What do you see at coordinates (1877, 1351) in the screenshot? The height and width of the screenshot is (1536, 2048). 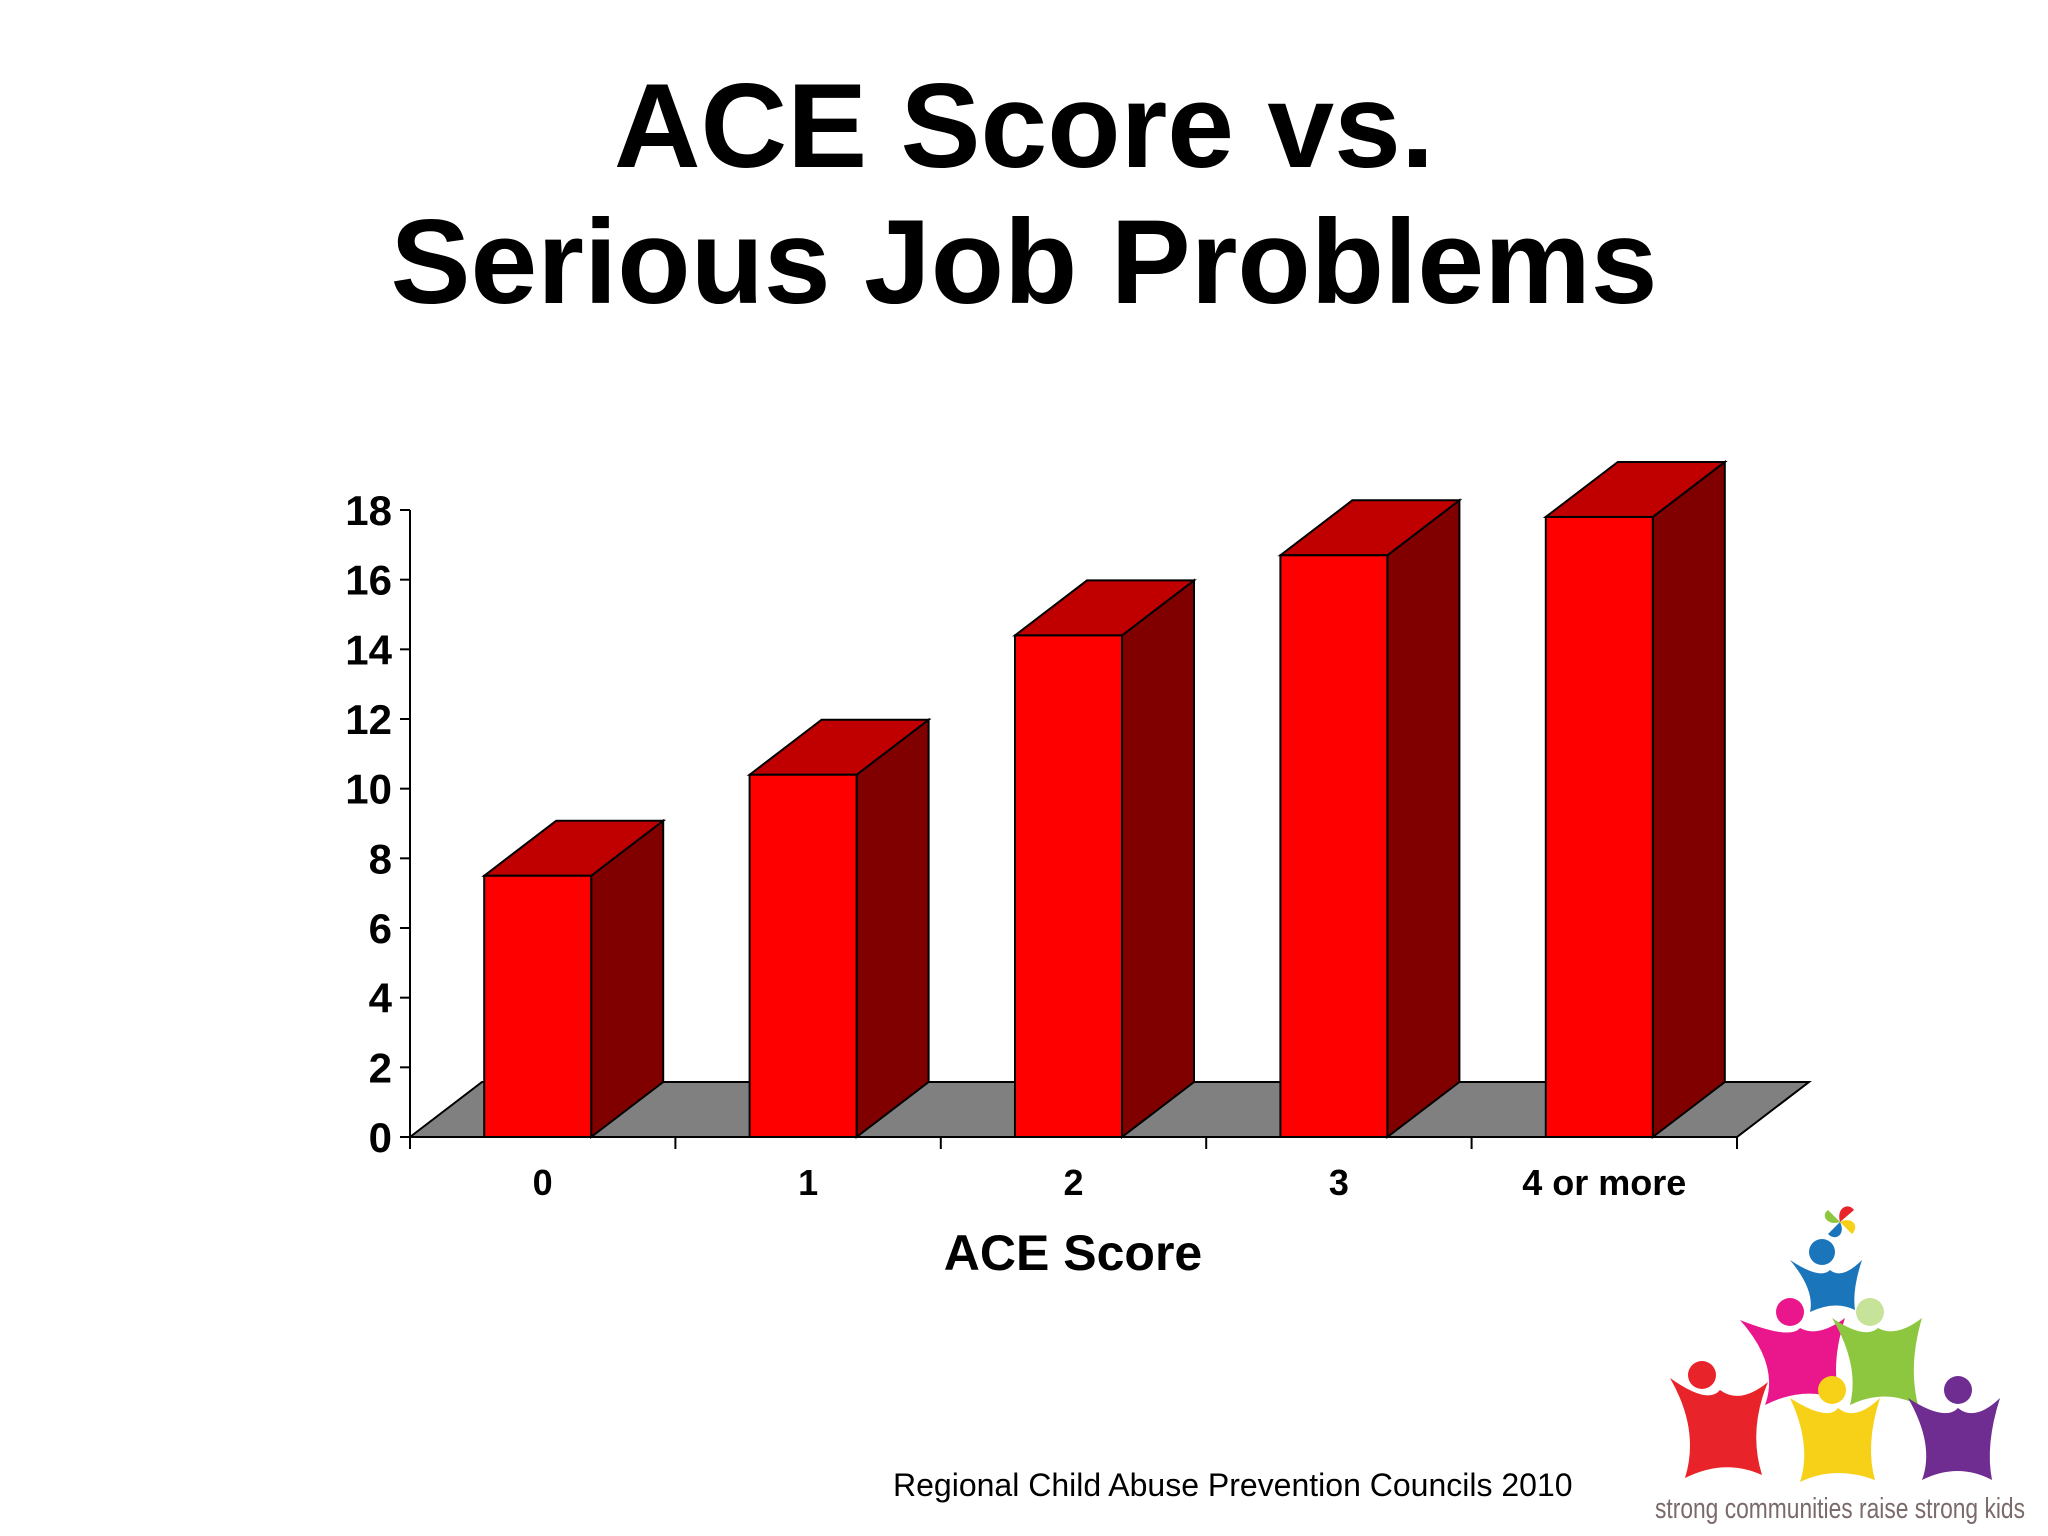 I see `figure-green-icon` at bounding box center [1877, 1351].